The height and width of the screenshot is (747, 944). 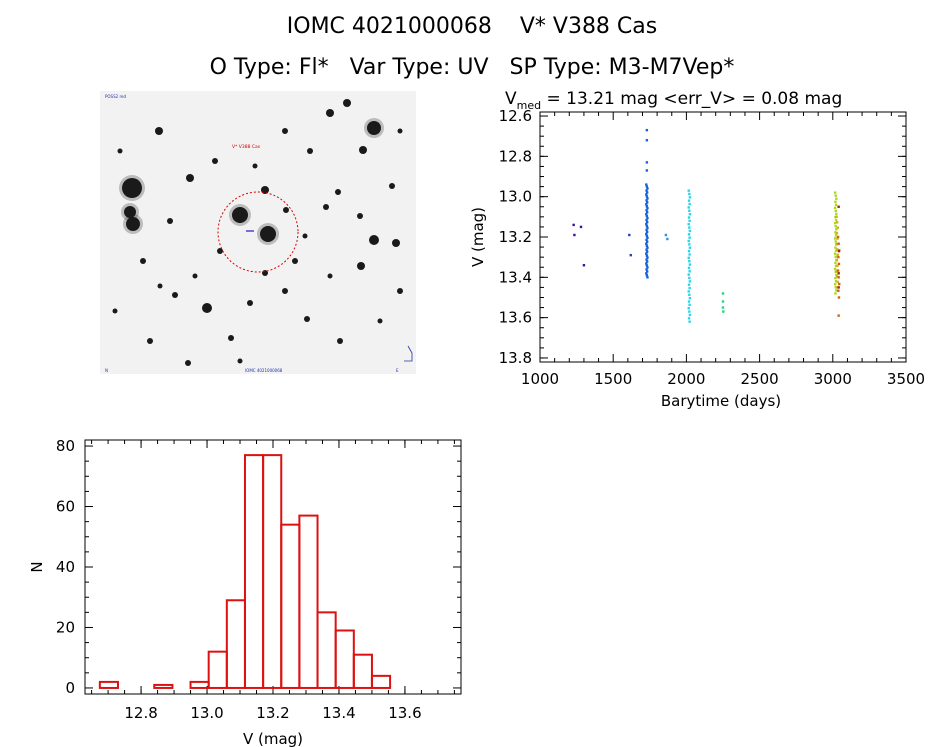 What do you see at coordinates (65, 627) in the screenshot?
I see `hist-ytick-label: 20` at bounding box center [65, 627].